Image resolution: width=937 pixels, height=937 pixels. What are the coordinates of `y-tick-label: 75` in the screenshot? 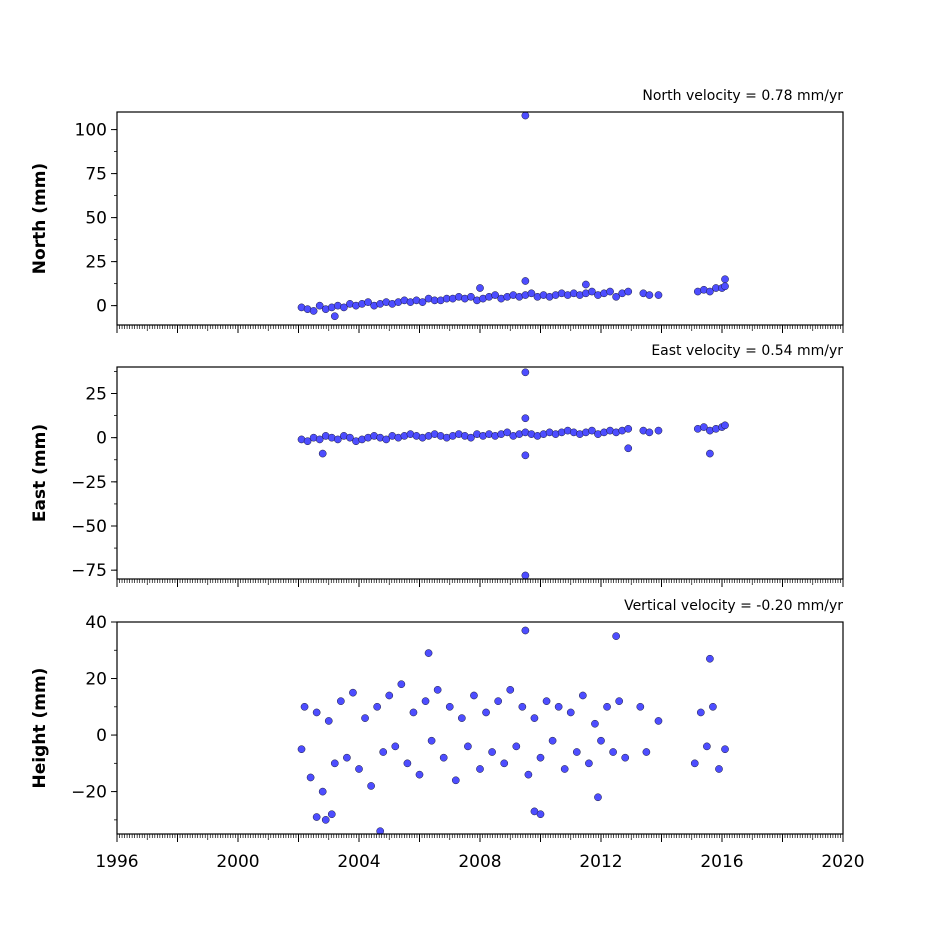 It's located at (96, 175).